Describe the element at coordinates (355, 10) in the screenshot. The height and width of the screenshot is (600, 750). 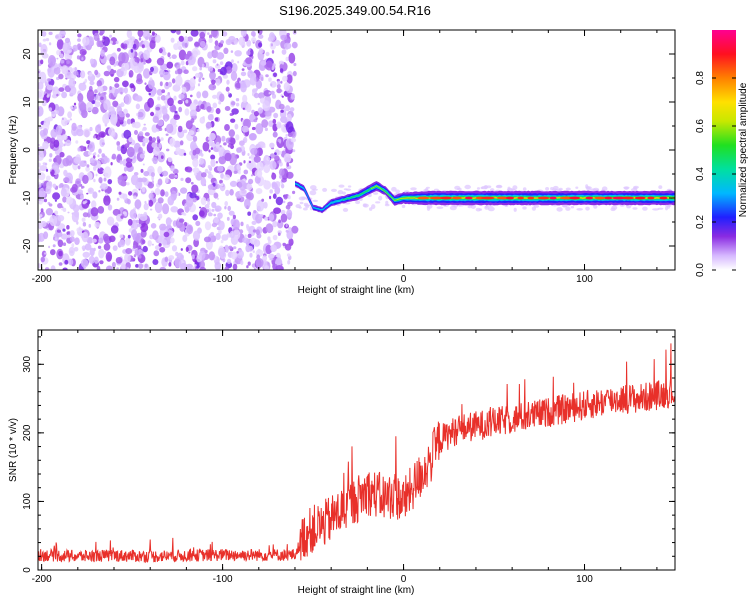
I see `chart-title: S196.2025.349.00.54.R16` at that location.